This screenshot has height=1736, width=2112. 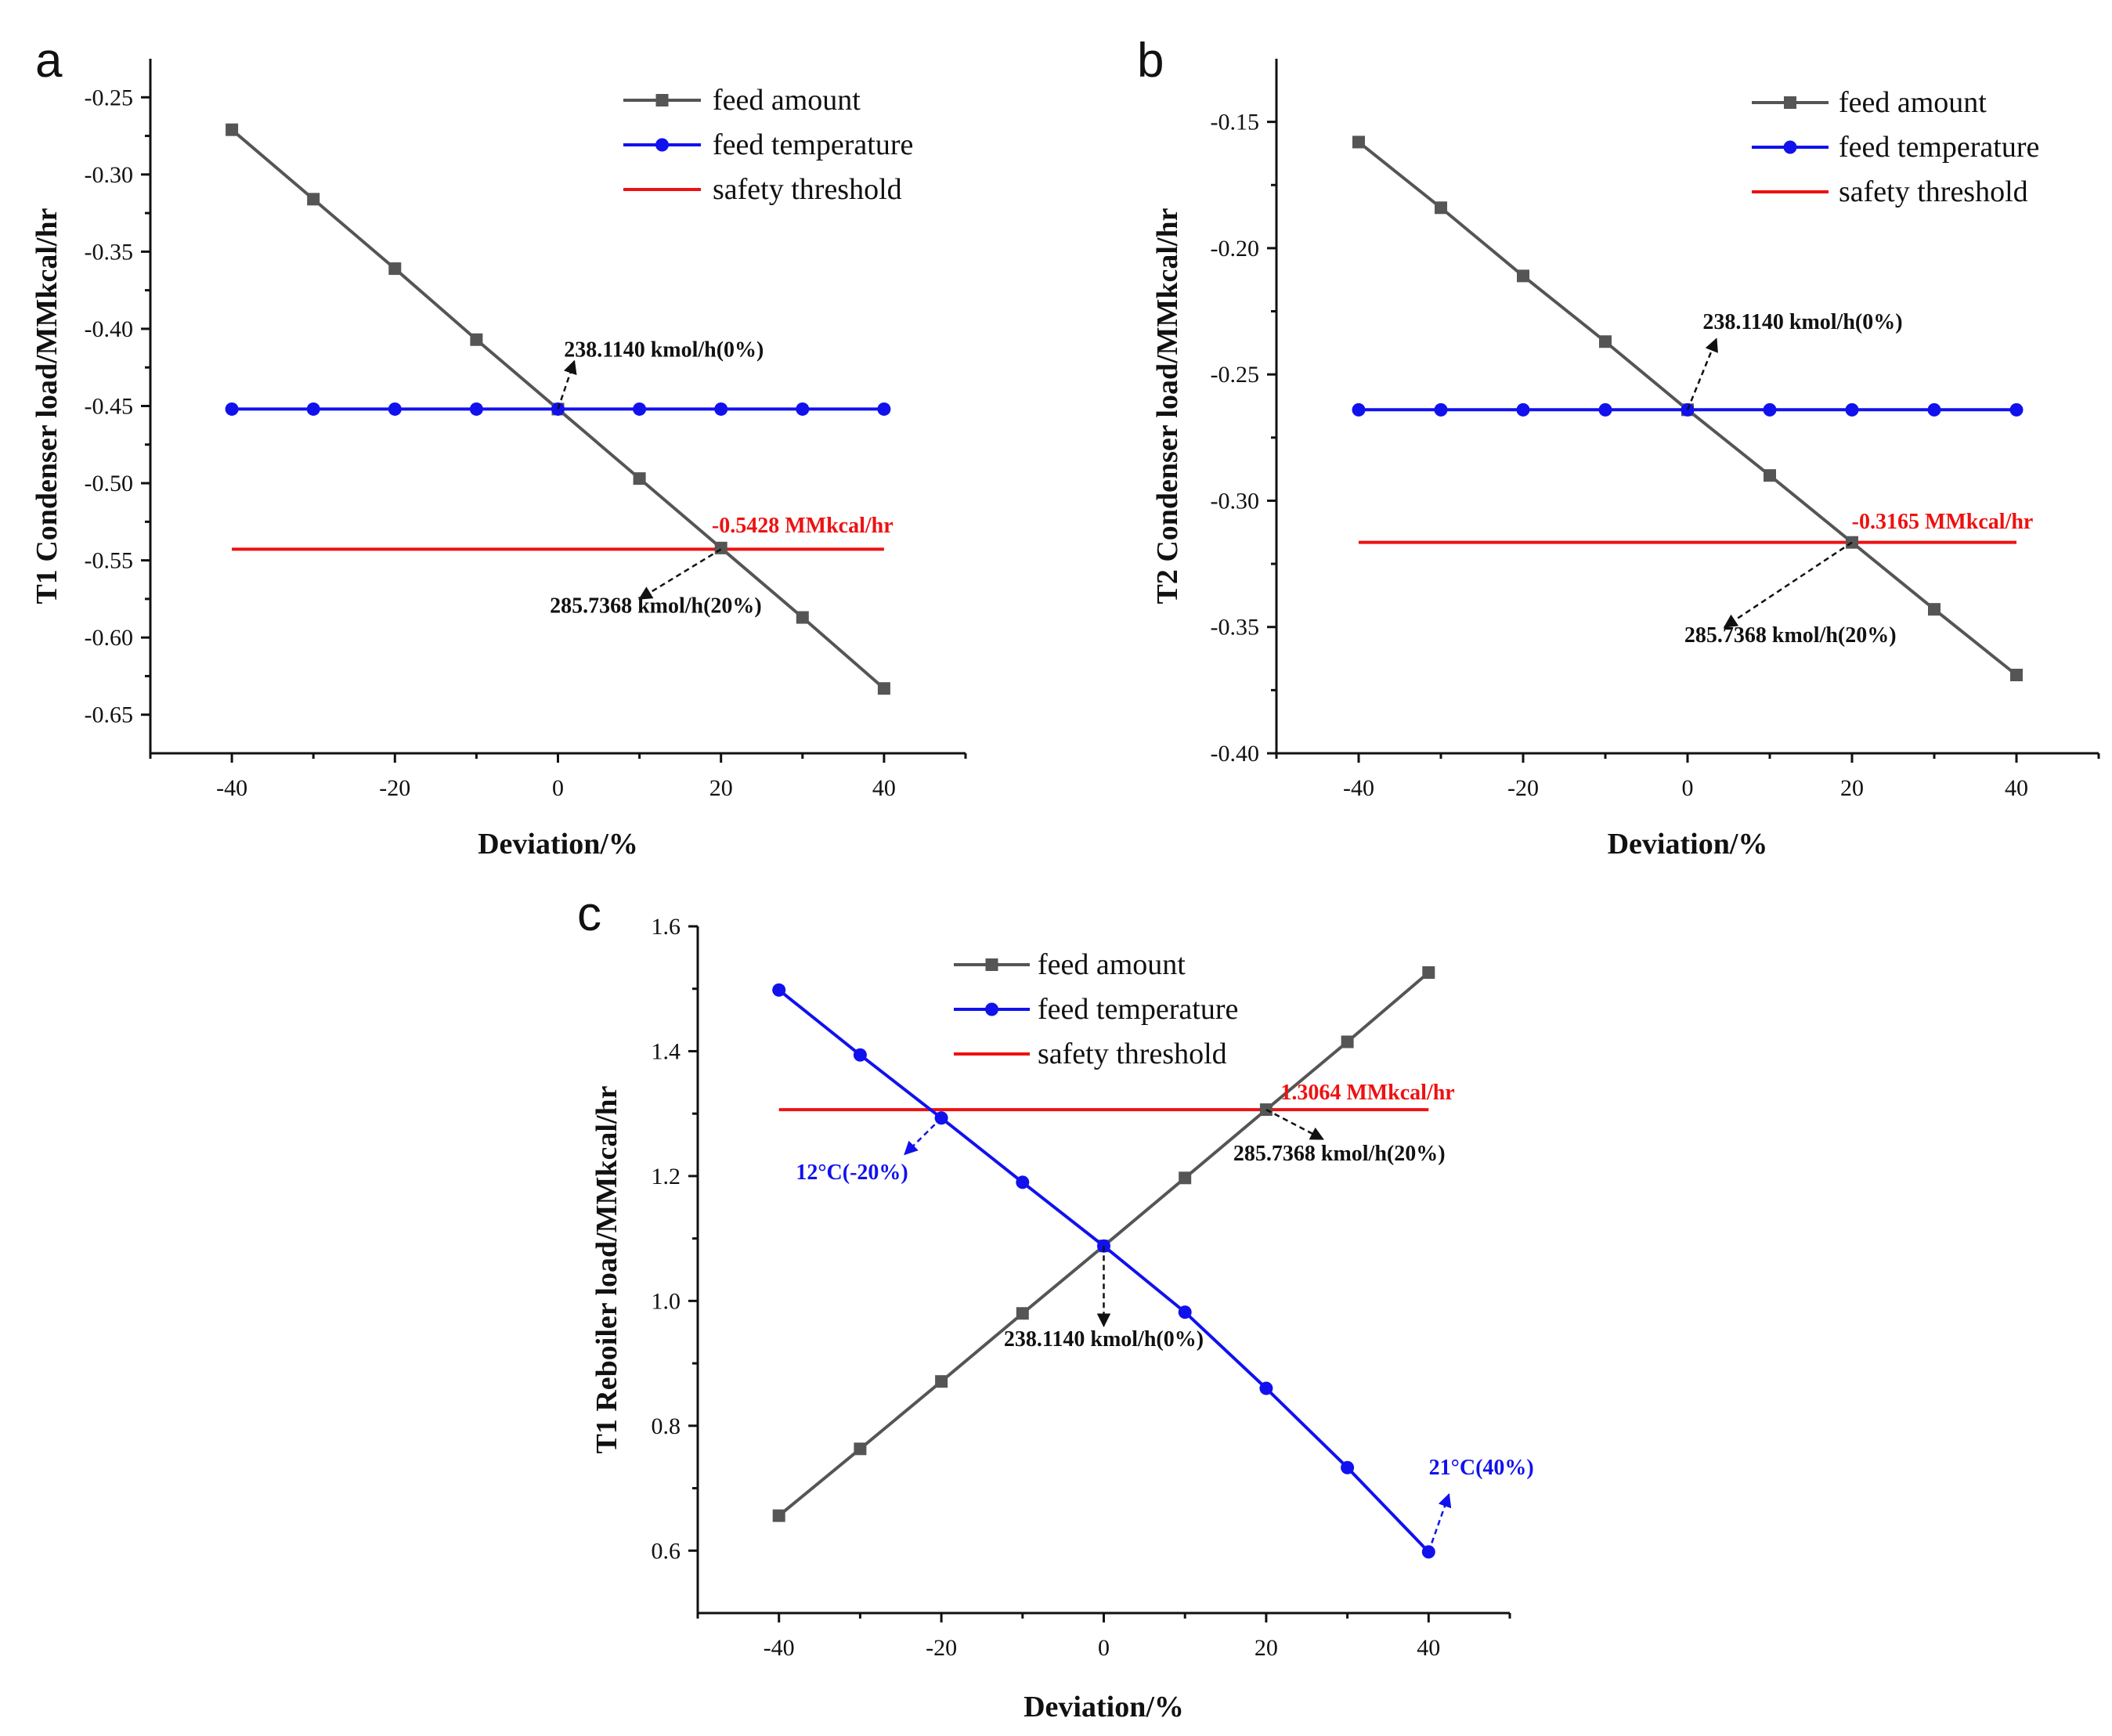 I want to click on y-tick-label: 0.8, so click(x=667, y=1426).